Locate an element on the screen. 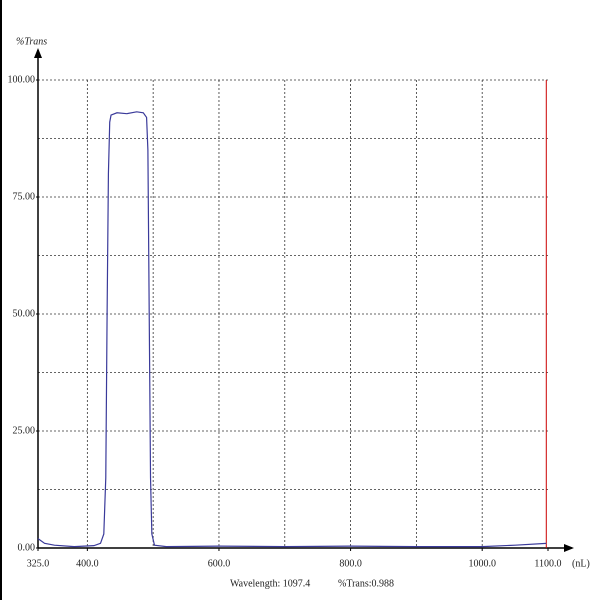 This screenshot has height=600, width=600. y-tick-label: 0.00 is located at coordinates (27, 547).